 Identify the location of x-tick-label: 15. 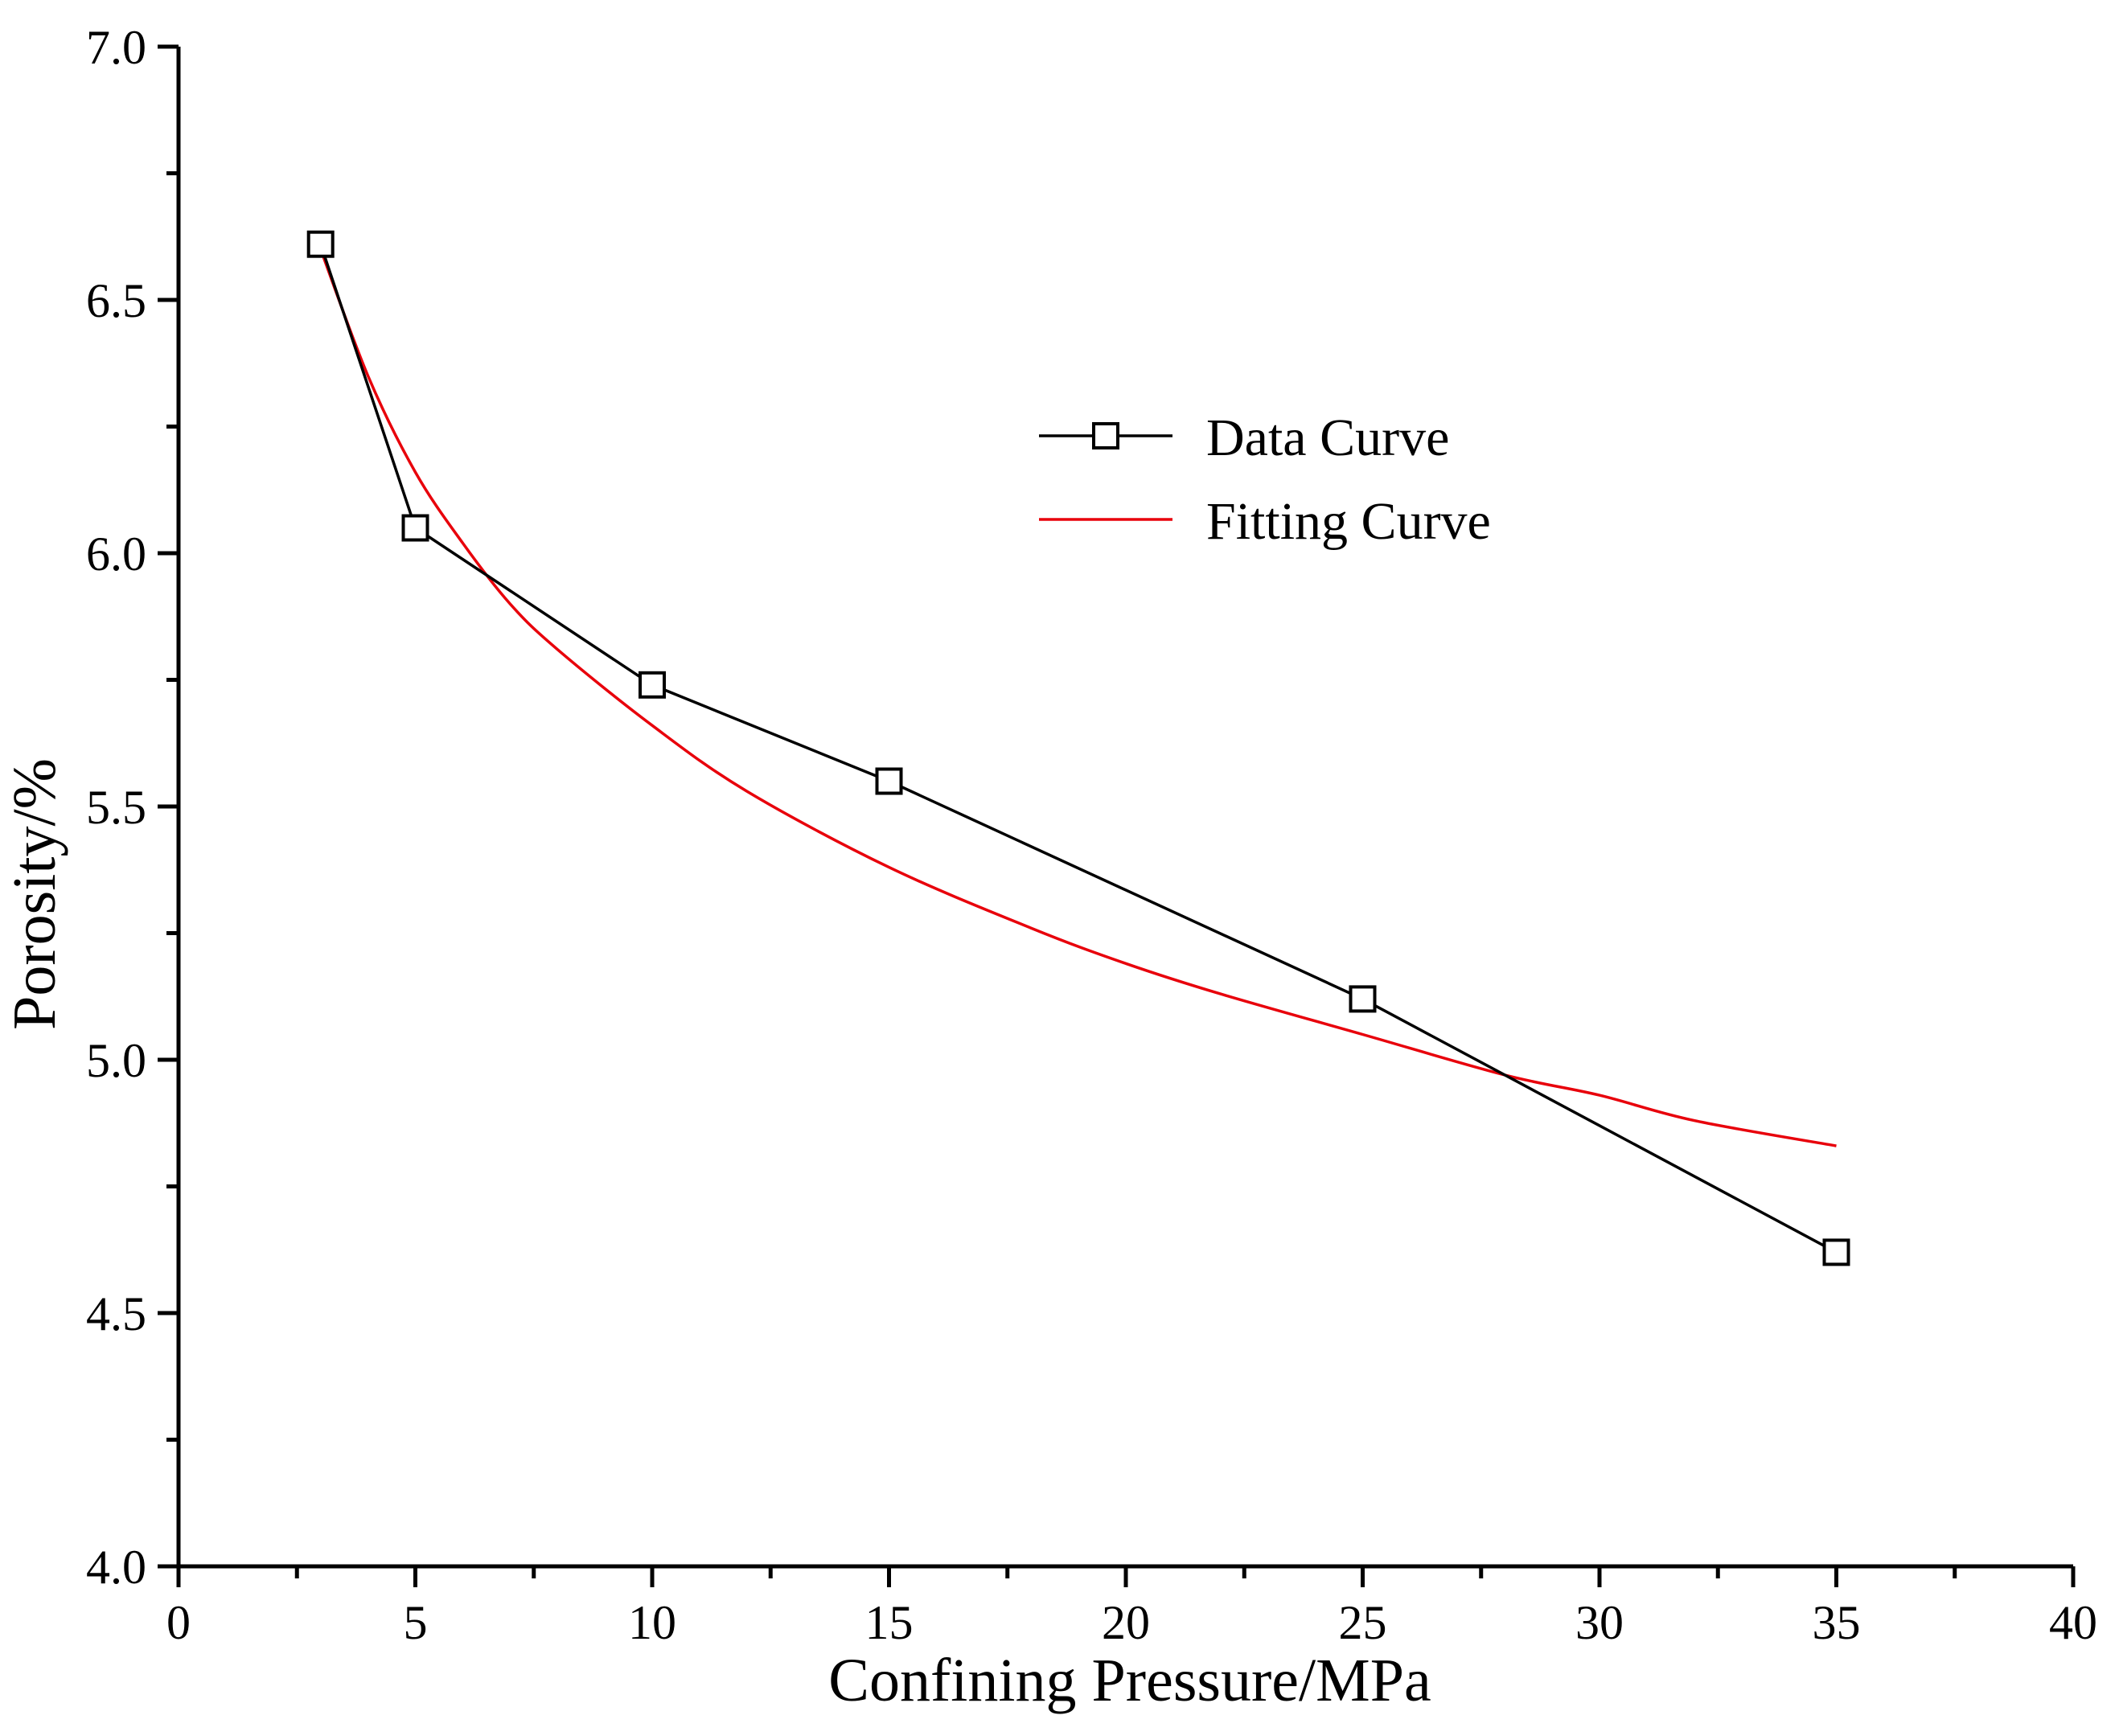
(889, 1622).